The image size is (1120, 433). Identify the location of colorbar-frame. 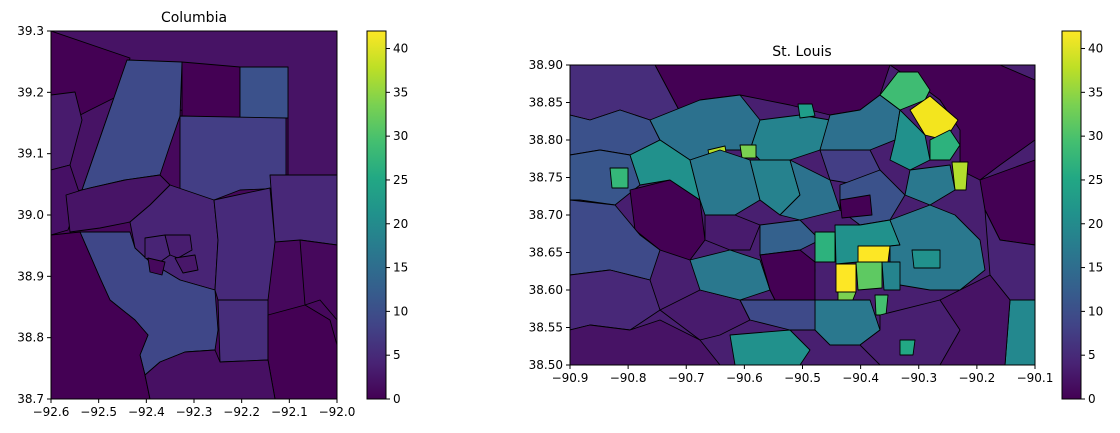
(376, 215).